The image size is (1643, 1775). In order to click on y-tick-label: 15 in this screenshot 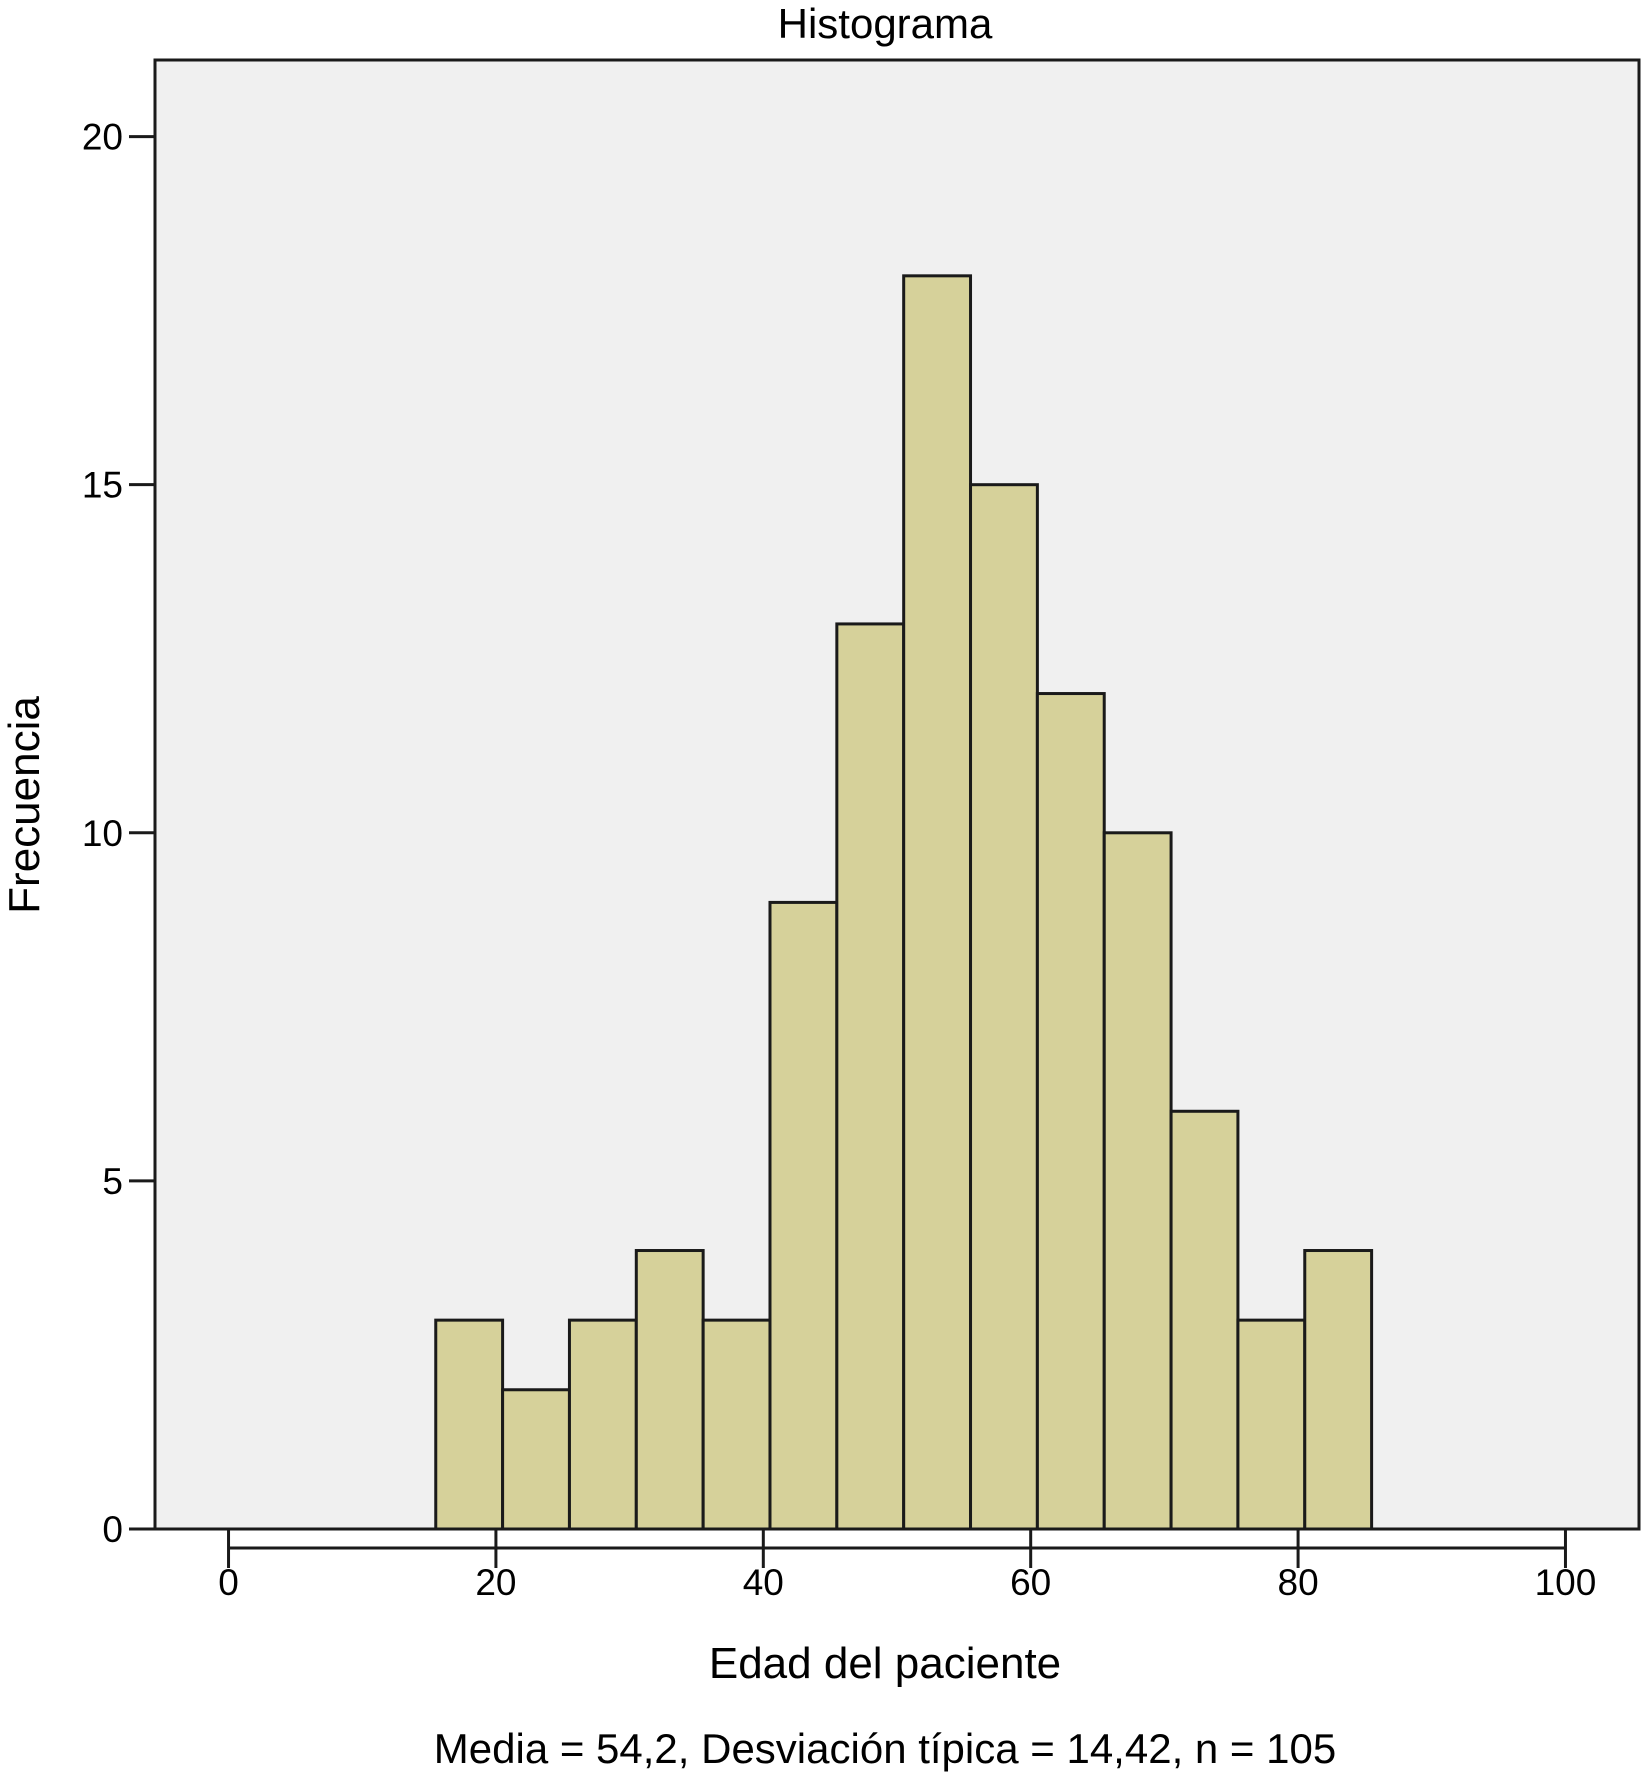, I will do `click(102, 485)`.